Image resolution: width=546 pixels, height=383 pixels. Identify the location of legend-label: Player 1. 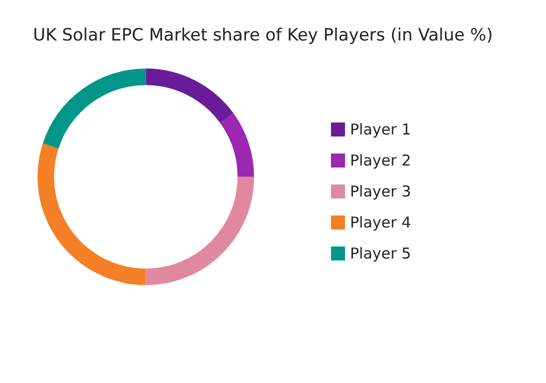
(380, 129).